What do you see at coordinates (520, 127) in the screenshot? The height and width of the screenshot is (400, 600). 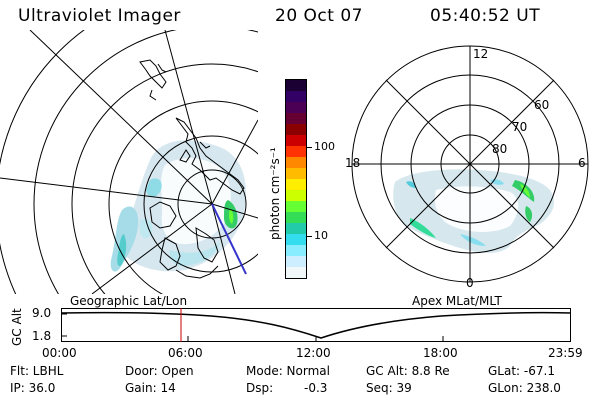 I see `mlat-label-70: 70` at bounding box center [520, 127].